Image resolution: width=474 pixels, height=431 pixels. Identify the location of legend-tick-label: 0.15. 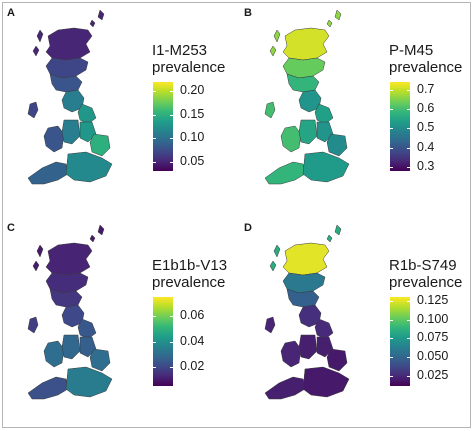
(192, 114).